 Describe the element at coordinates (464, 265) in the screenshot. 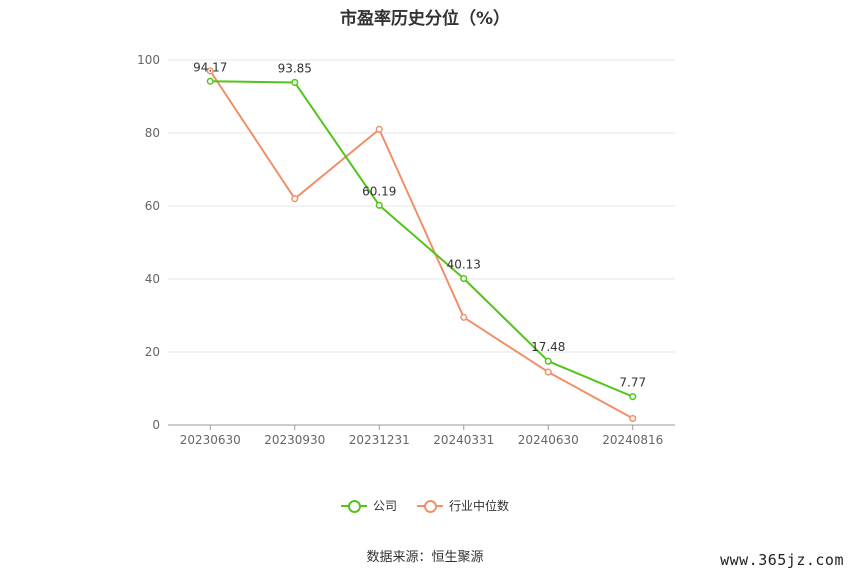

I see `data-label-company-20240331: 40.13` at that location.